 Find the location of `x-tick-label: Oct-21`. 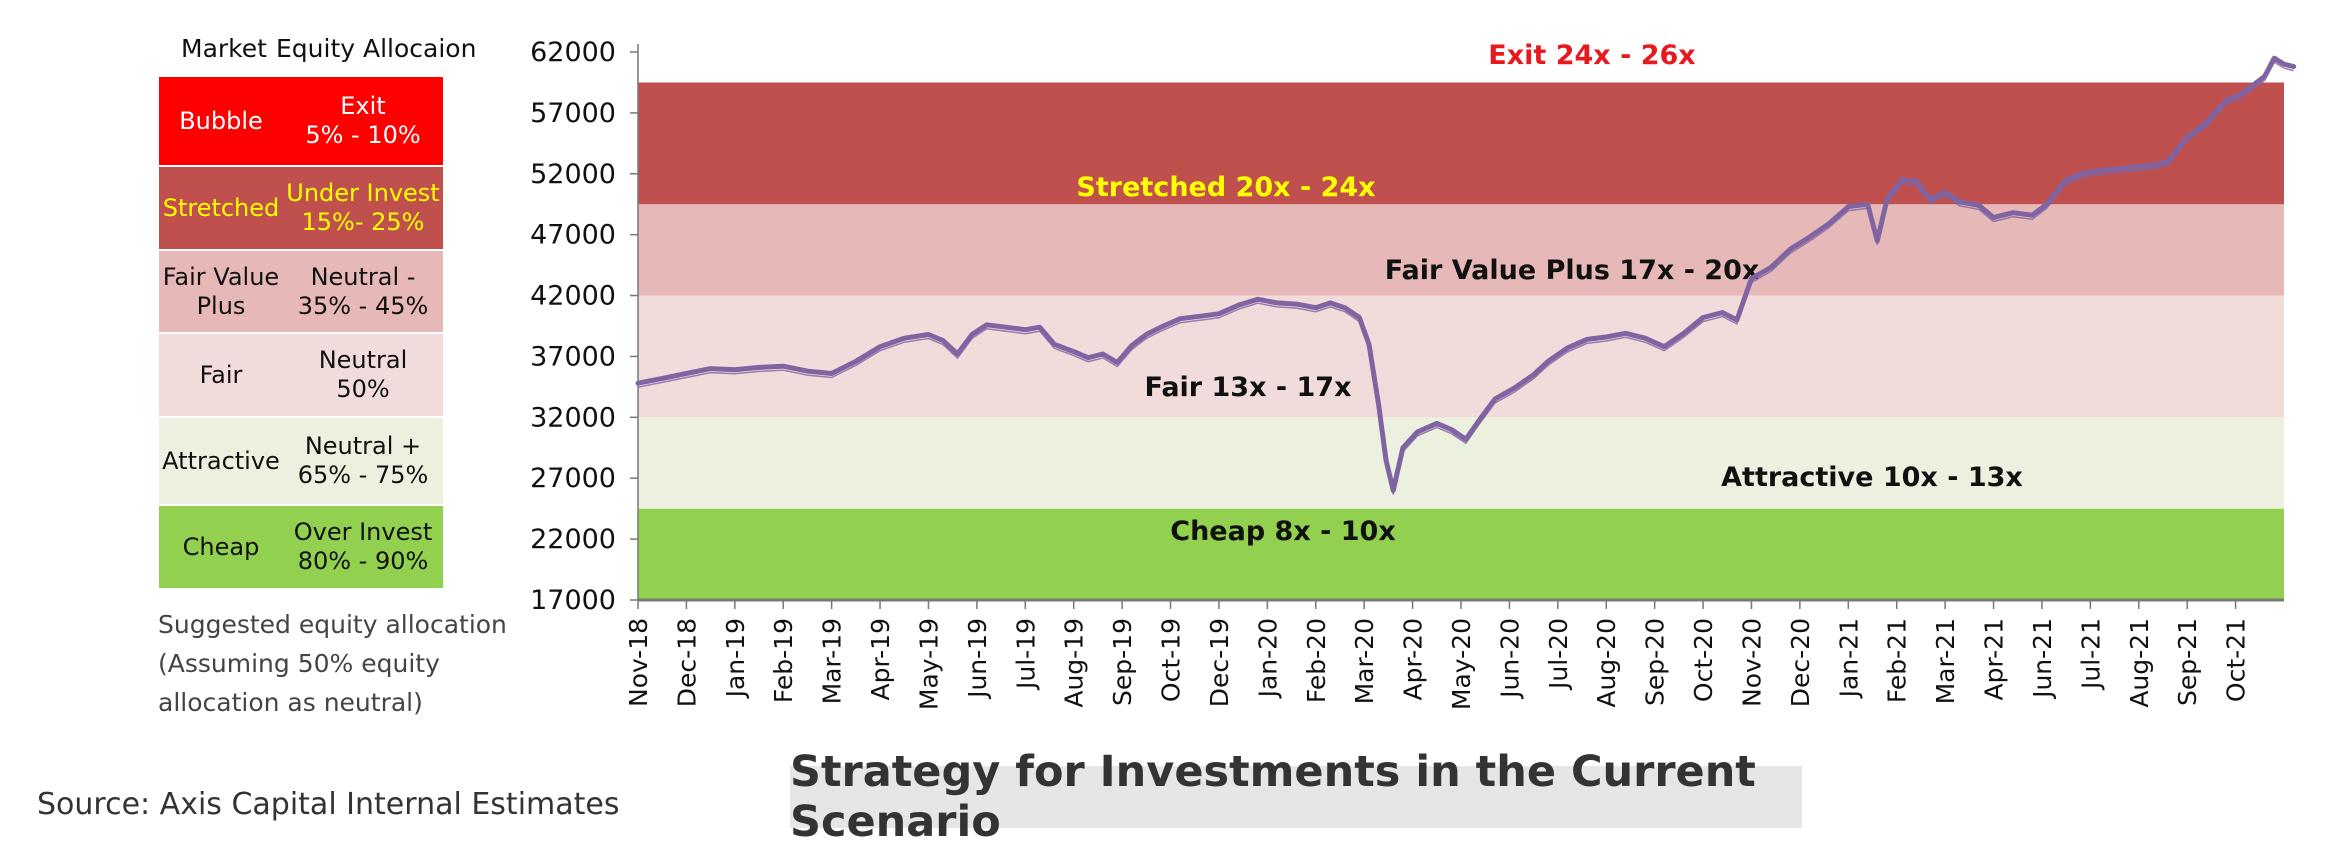

x-tick-label: Oct-21 is located at coordinates (2236, 660).